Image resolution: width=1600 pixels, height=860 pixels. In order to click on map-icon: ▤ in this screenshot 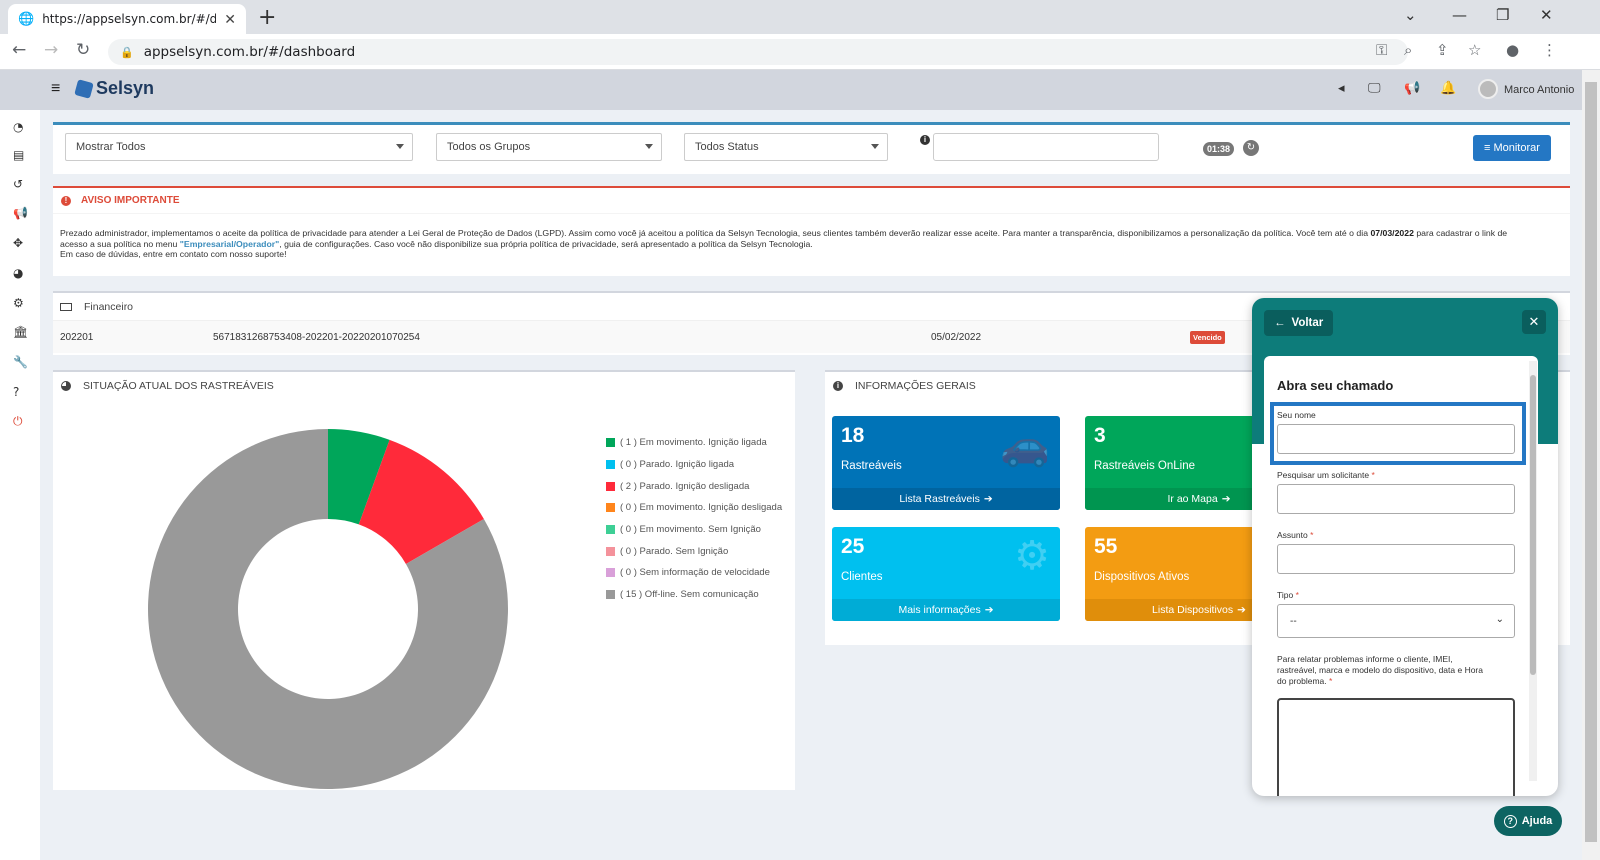, I will do `click(19, 155)`.